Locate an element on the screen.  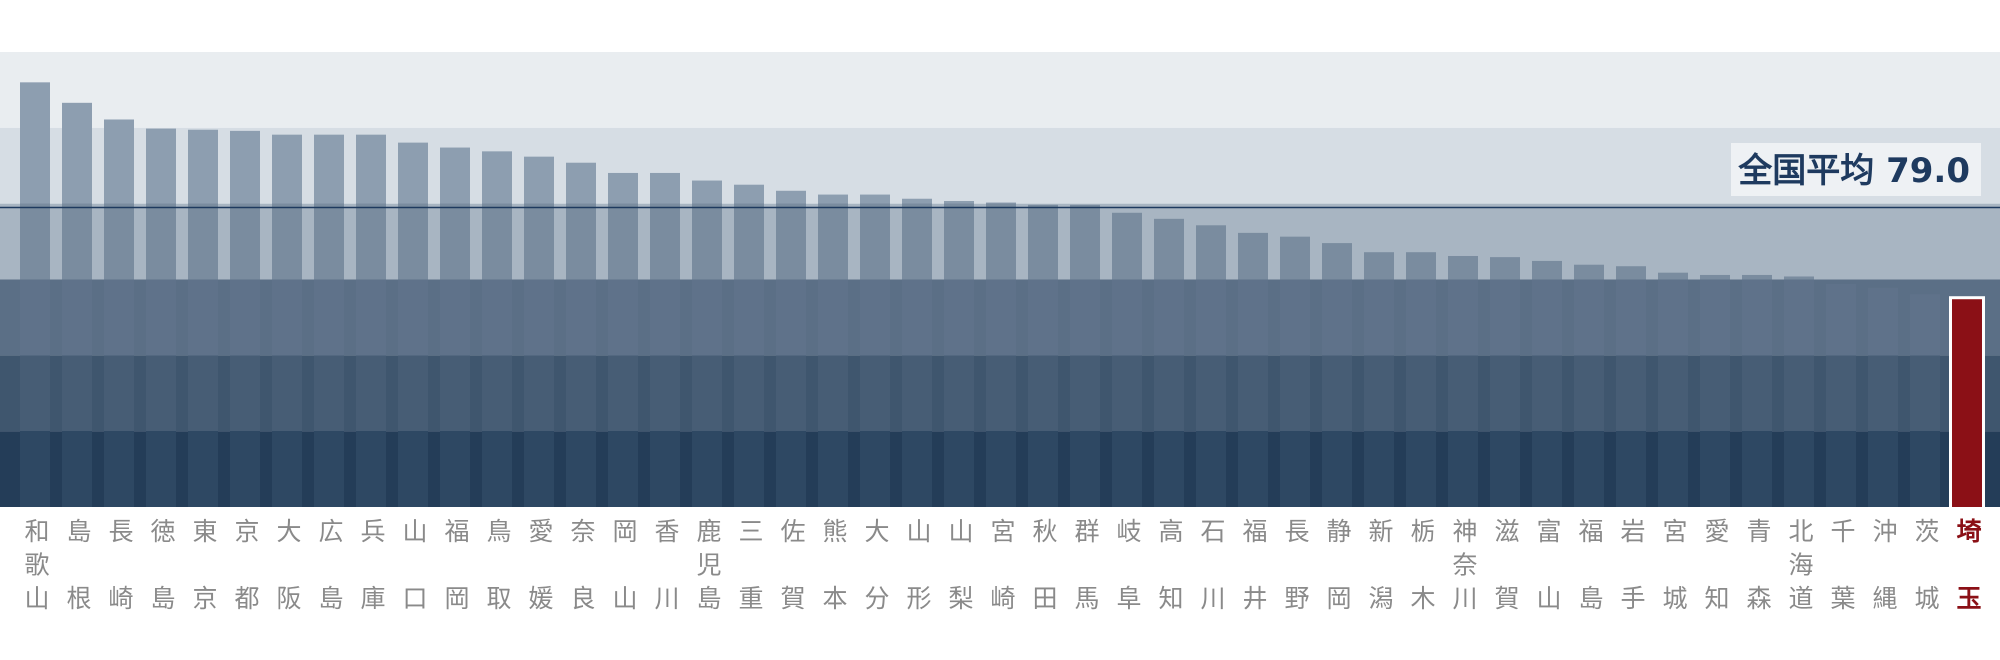
x-tick-label: 茨城 is located at coordinates (1925, 564).